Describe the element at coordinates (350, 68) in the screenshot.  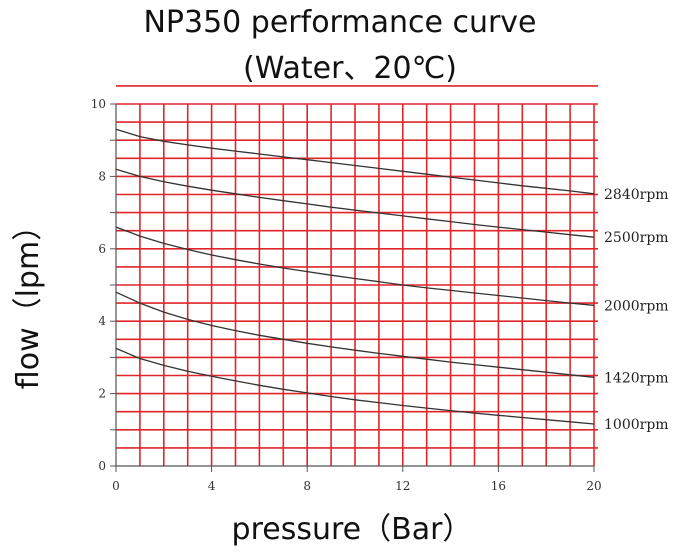
I see `chart-subtitle: (Water、20℃)` at that location.